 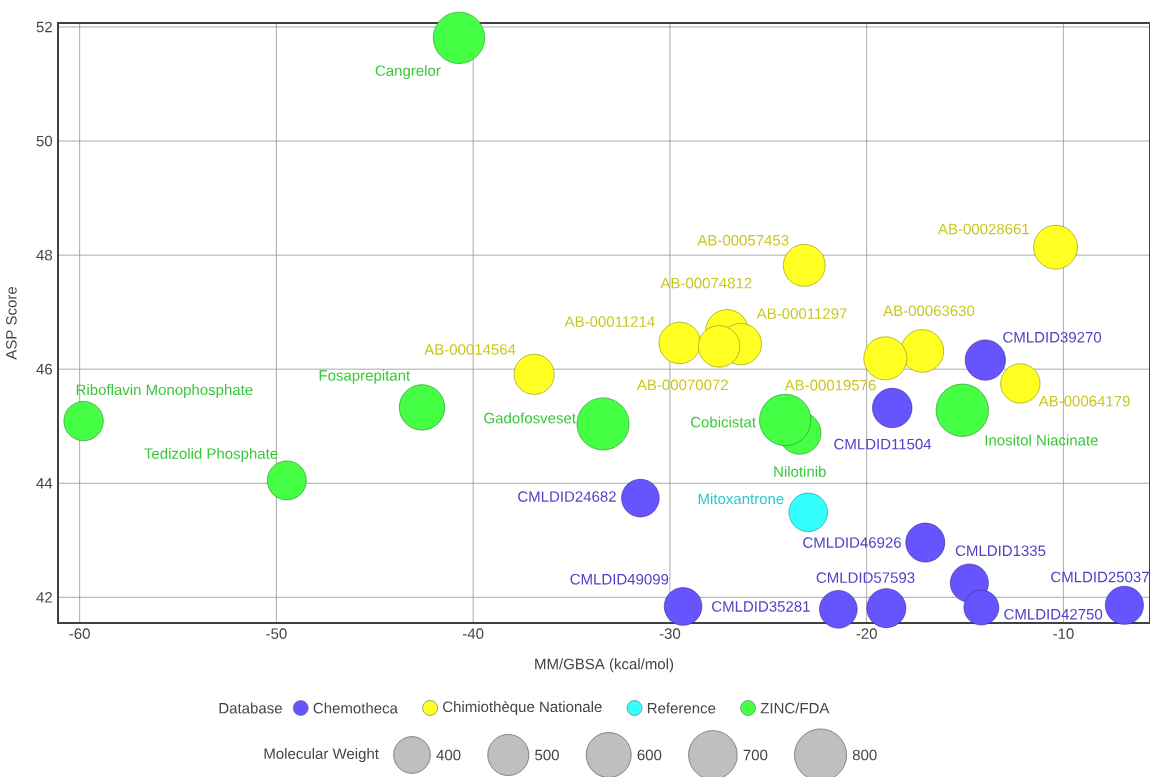 I want to click on legend-title: Database, so click(x=250, y=708).